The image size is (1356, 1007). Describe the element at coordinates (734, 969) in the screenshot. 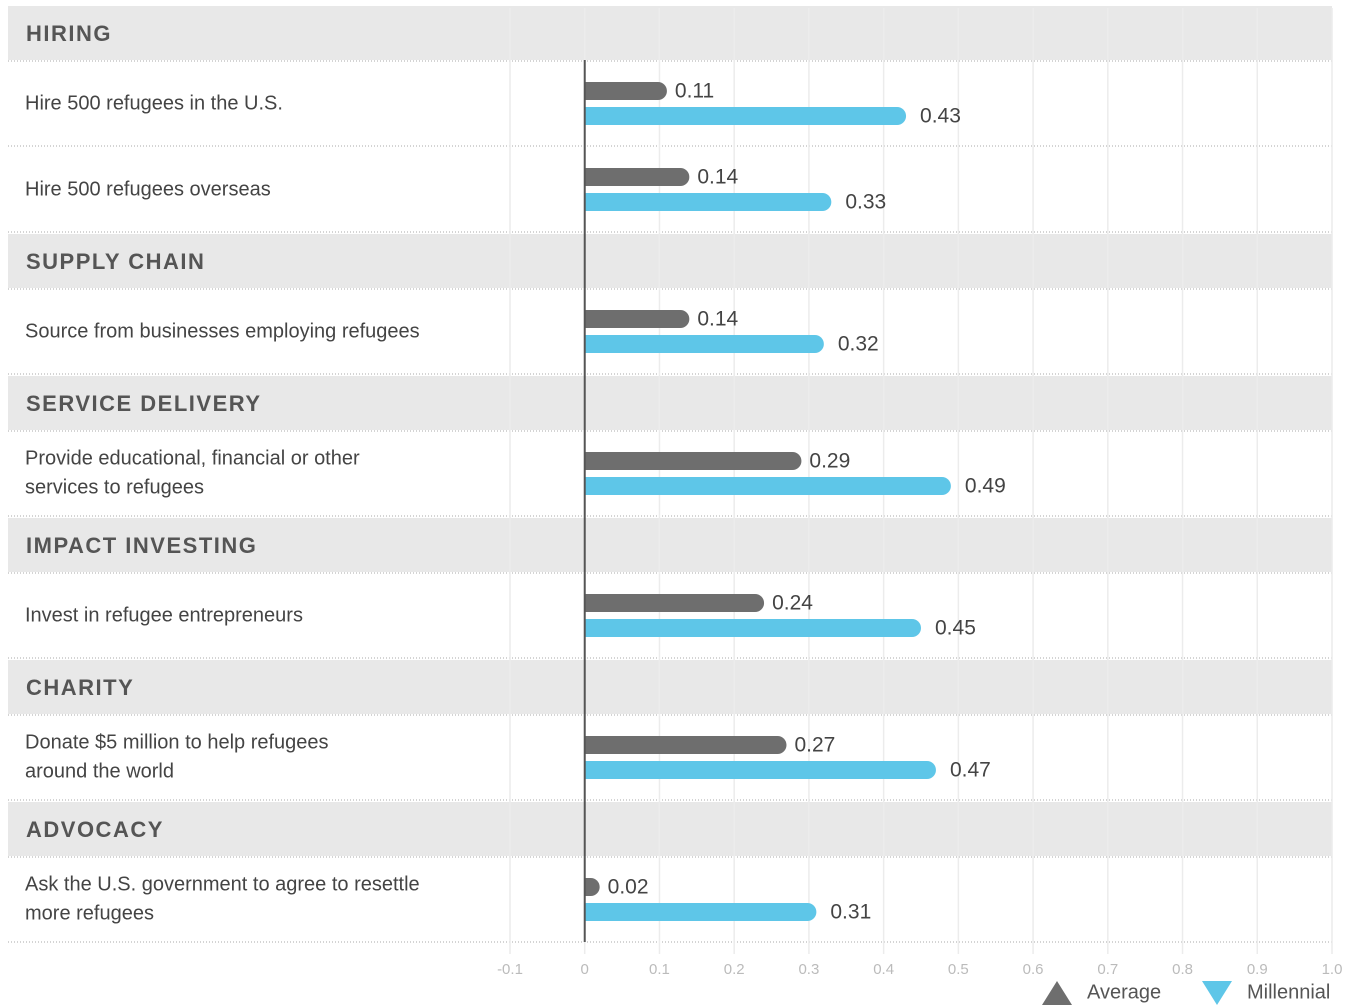

I see `x-tick-label: 0.2` at that location.